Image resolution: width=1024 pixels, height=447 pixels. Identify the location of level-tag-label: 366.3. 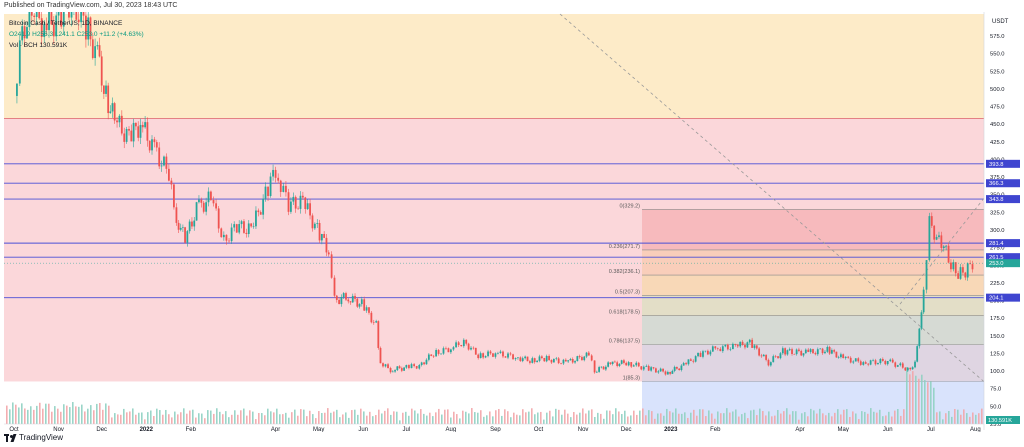
(996, 184).